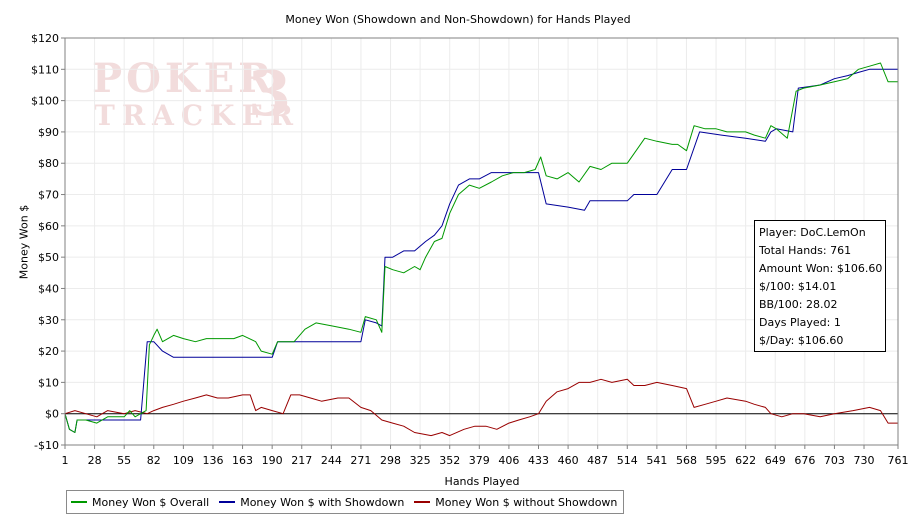 The height and width of the screenshot is (530, 916). Describe the element at coordinates (775, 460) in the screenshot. I see `x-tick-label: 649` at that location.